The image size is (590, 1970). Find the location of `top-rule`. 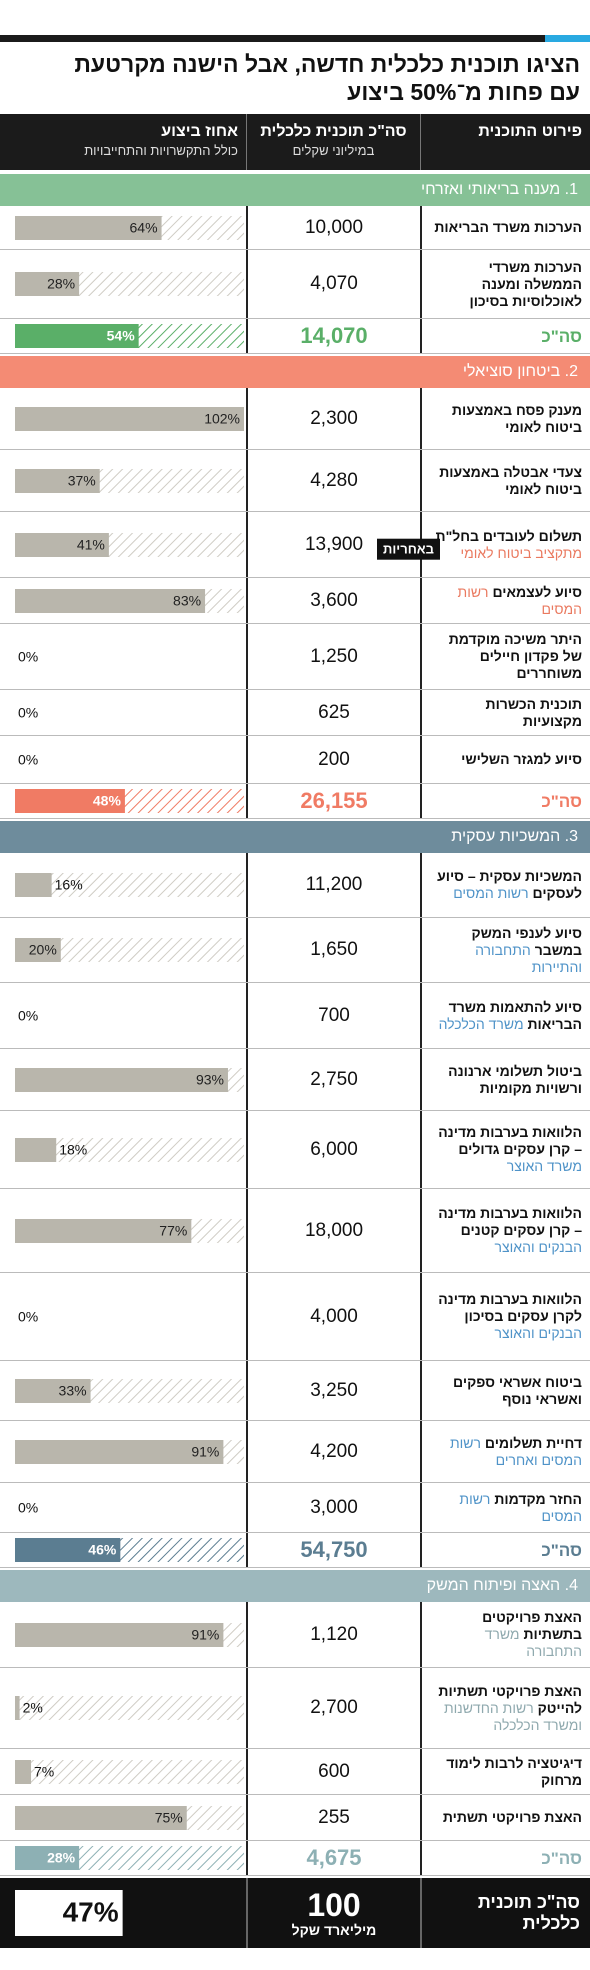

top-rule is located at coordinates (295, 38).